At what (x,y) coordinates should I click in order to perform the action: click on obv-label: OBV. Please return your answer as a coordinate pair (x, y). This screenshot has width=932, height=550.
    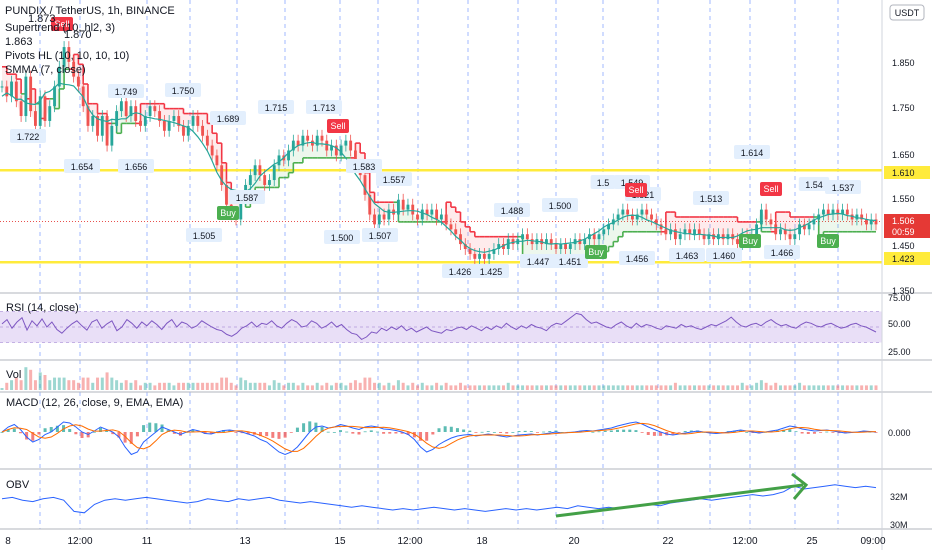
    Looking at the image, I should click on (18, 485).